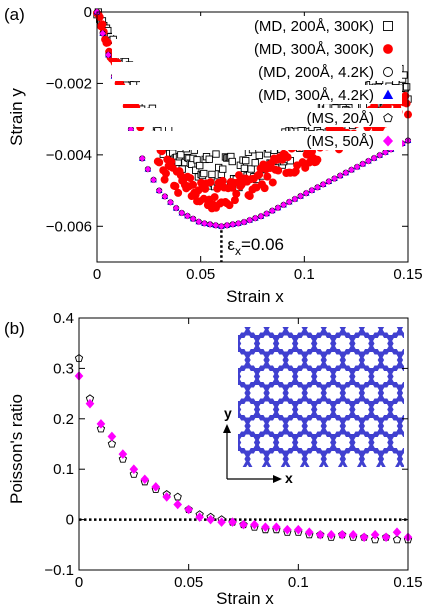 The height and width of the screenshot is (609, 436). What do you see at coordinates (14, 328) in the screenshot?
I see `panel-b-label: (b)` at bounding box center [14, 328].